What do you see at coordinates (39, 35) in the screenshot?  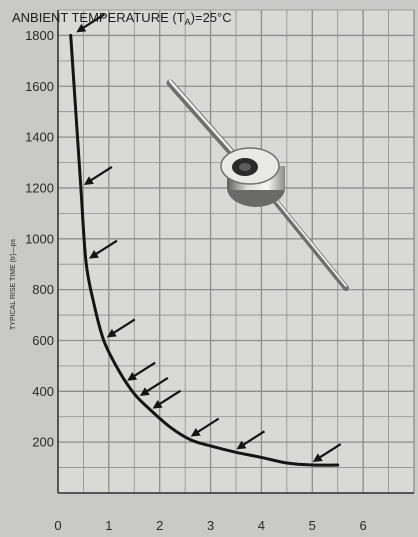 I see `y-tick-label: 1800` at bounding box center [39, 35].